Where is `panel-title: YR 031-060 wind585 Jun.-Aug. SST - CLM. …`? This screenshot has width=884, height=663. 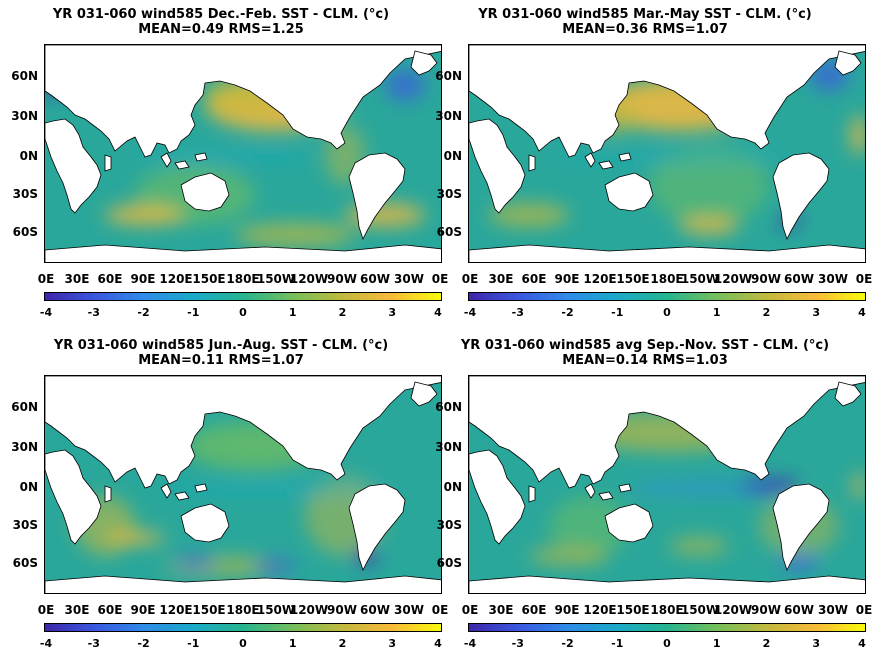 panel-title: YR 031-060 wind585 Jun.-Aug. SST - CLM. … is located at coordinates (221, 353).